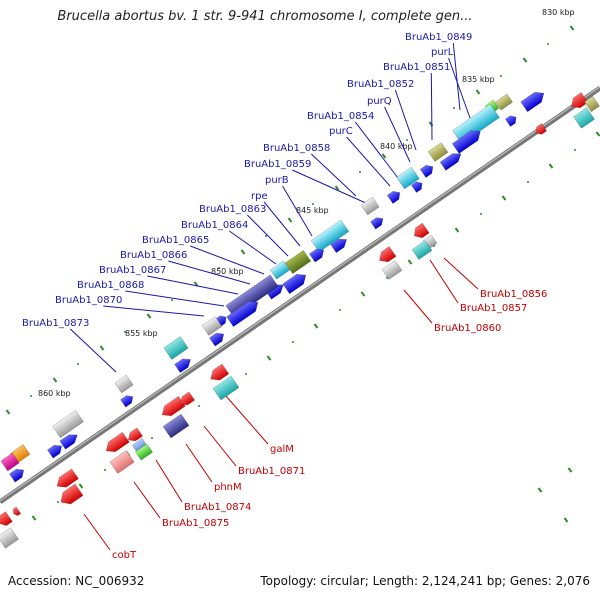 The height and width of the screenshot is (600, 600). I want to click on gene-label: BruAb1_0858, so click(296, 148).